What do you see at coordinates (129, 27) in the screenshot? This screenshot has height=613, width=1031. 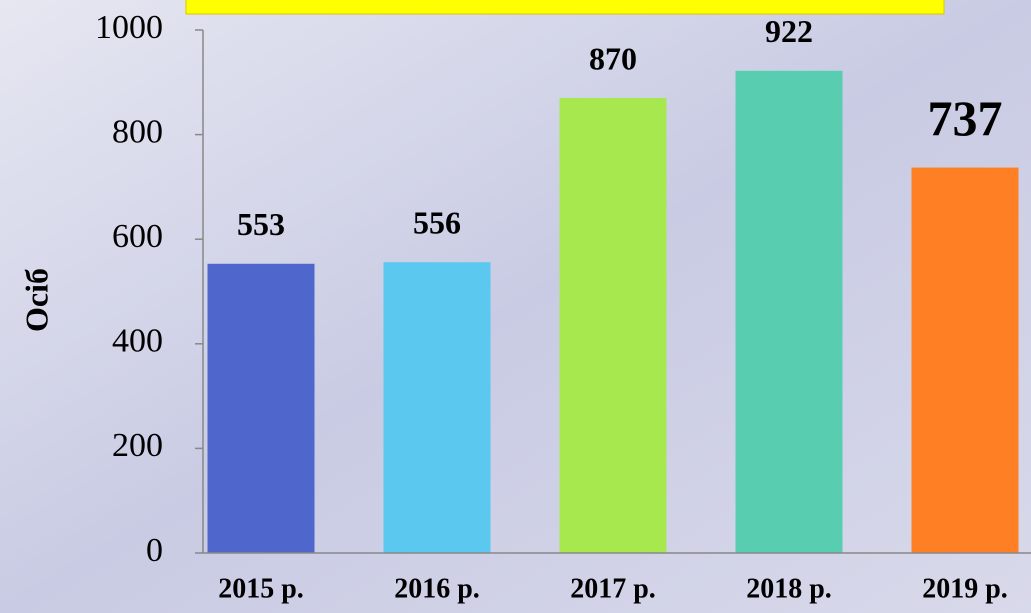 I see `y-tick-label: 1000` at bounding box center [129, 27].